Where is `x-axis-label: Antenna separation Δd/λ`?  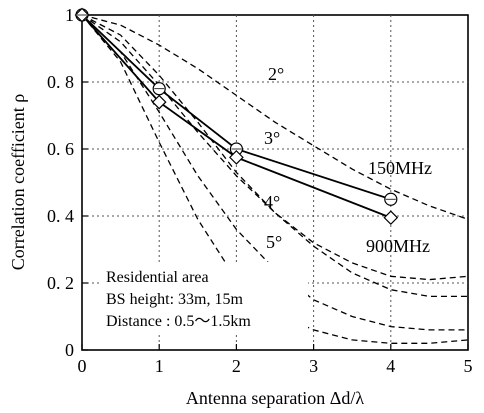
x-axis-label: Antenna separation Δd/λ is located at coordinates (275, 398).